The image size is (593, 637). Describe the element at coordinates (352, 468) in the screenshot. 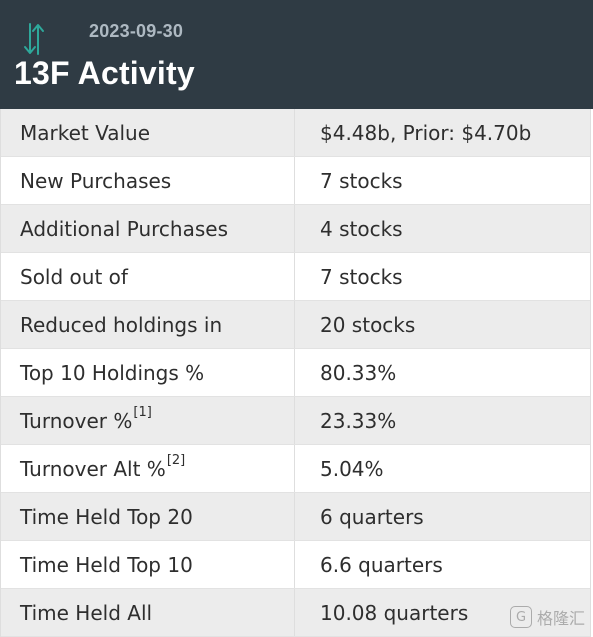

I see `row-value: 5.04%` at that location.